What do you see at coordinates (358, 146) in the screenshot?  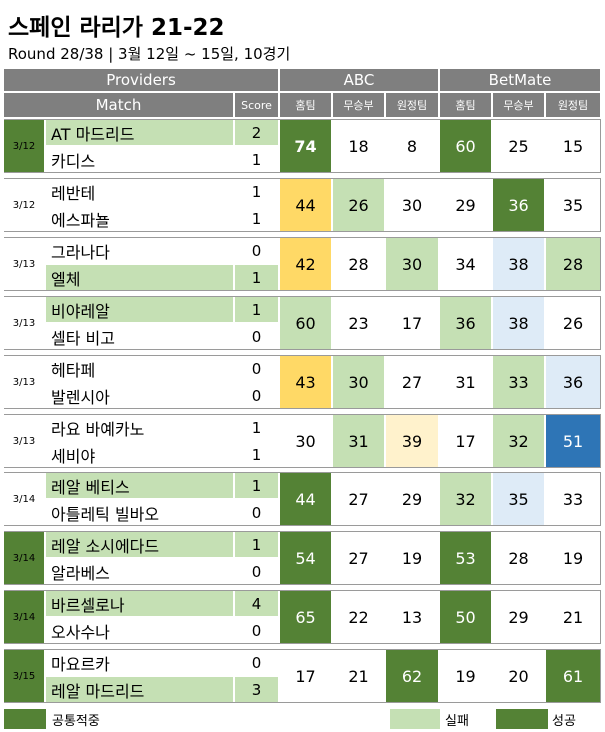 I see `abc-draw-prob: 18` at bounding box center [358, 146].